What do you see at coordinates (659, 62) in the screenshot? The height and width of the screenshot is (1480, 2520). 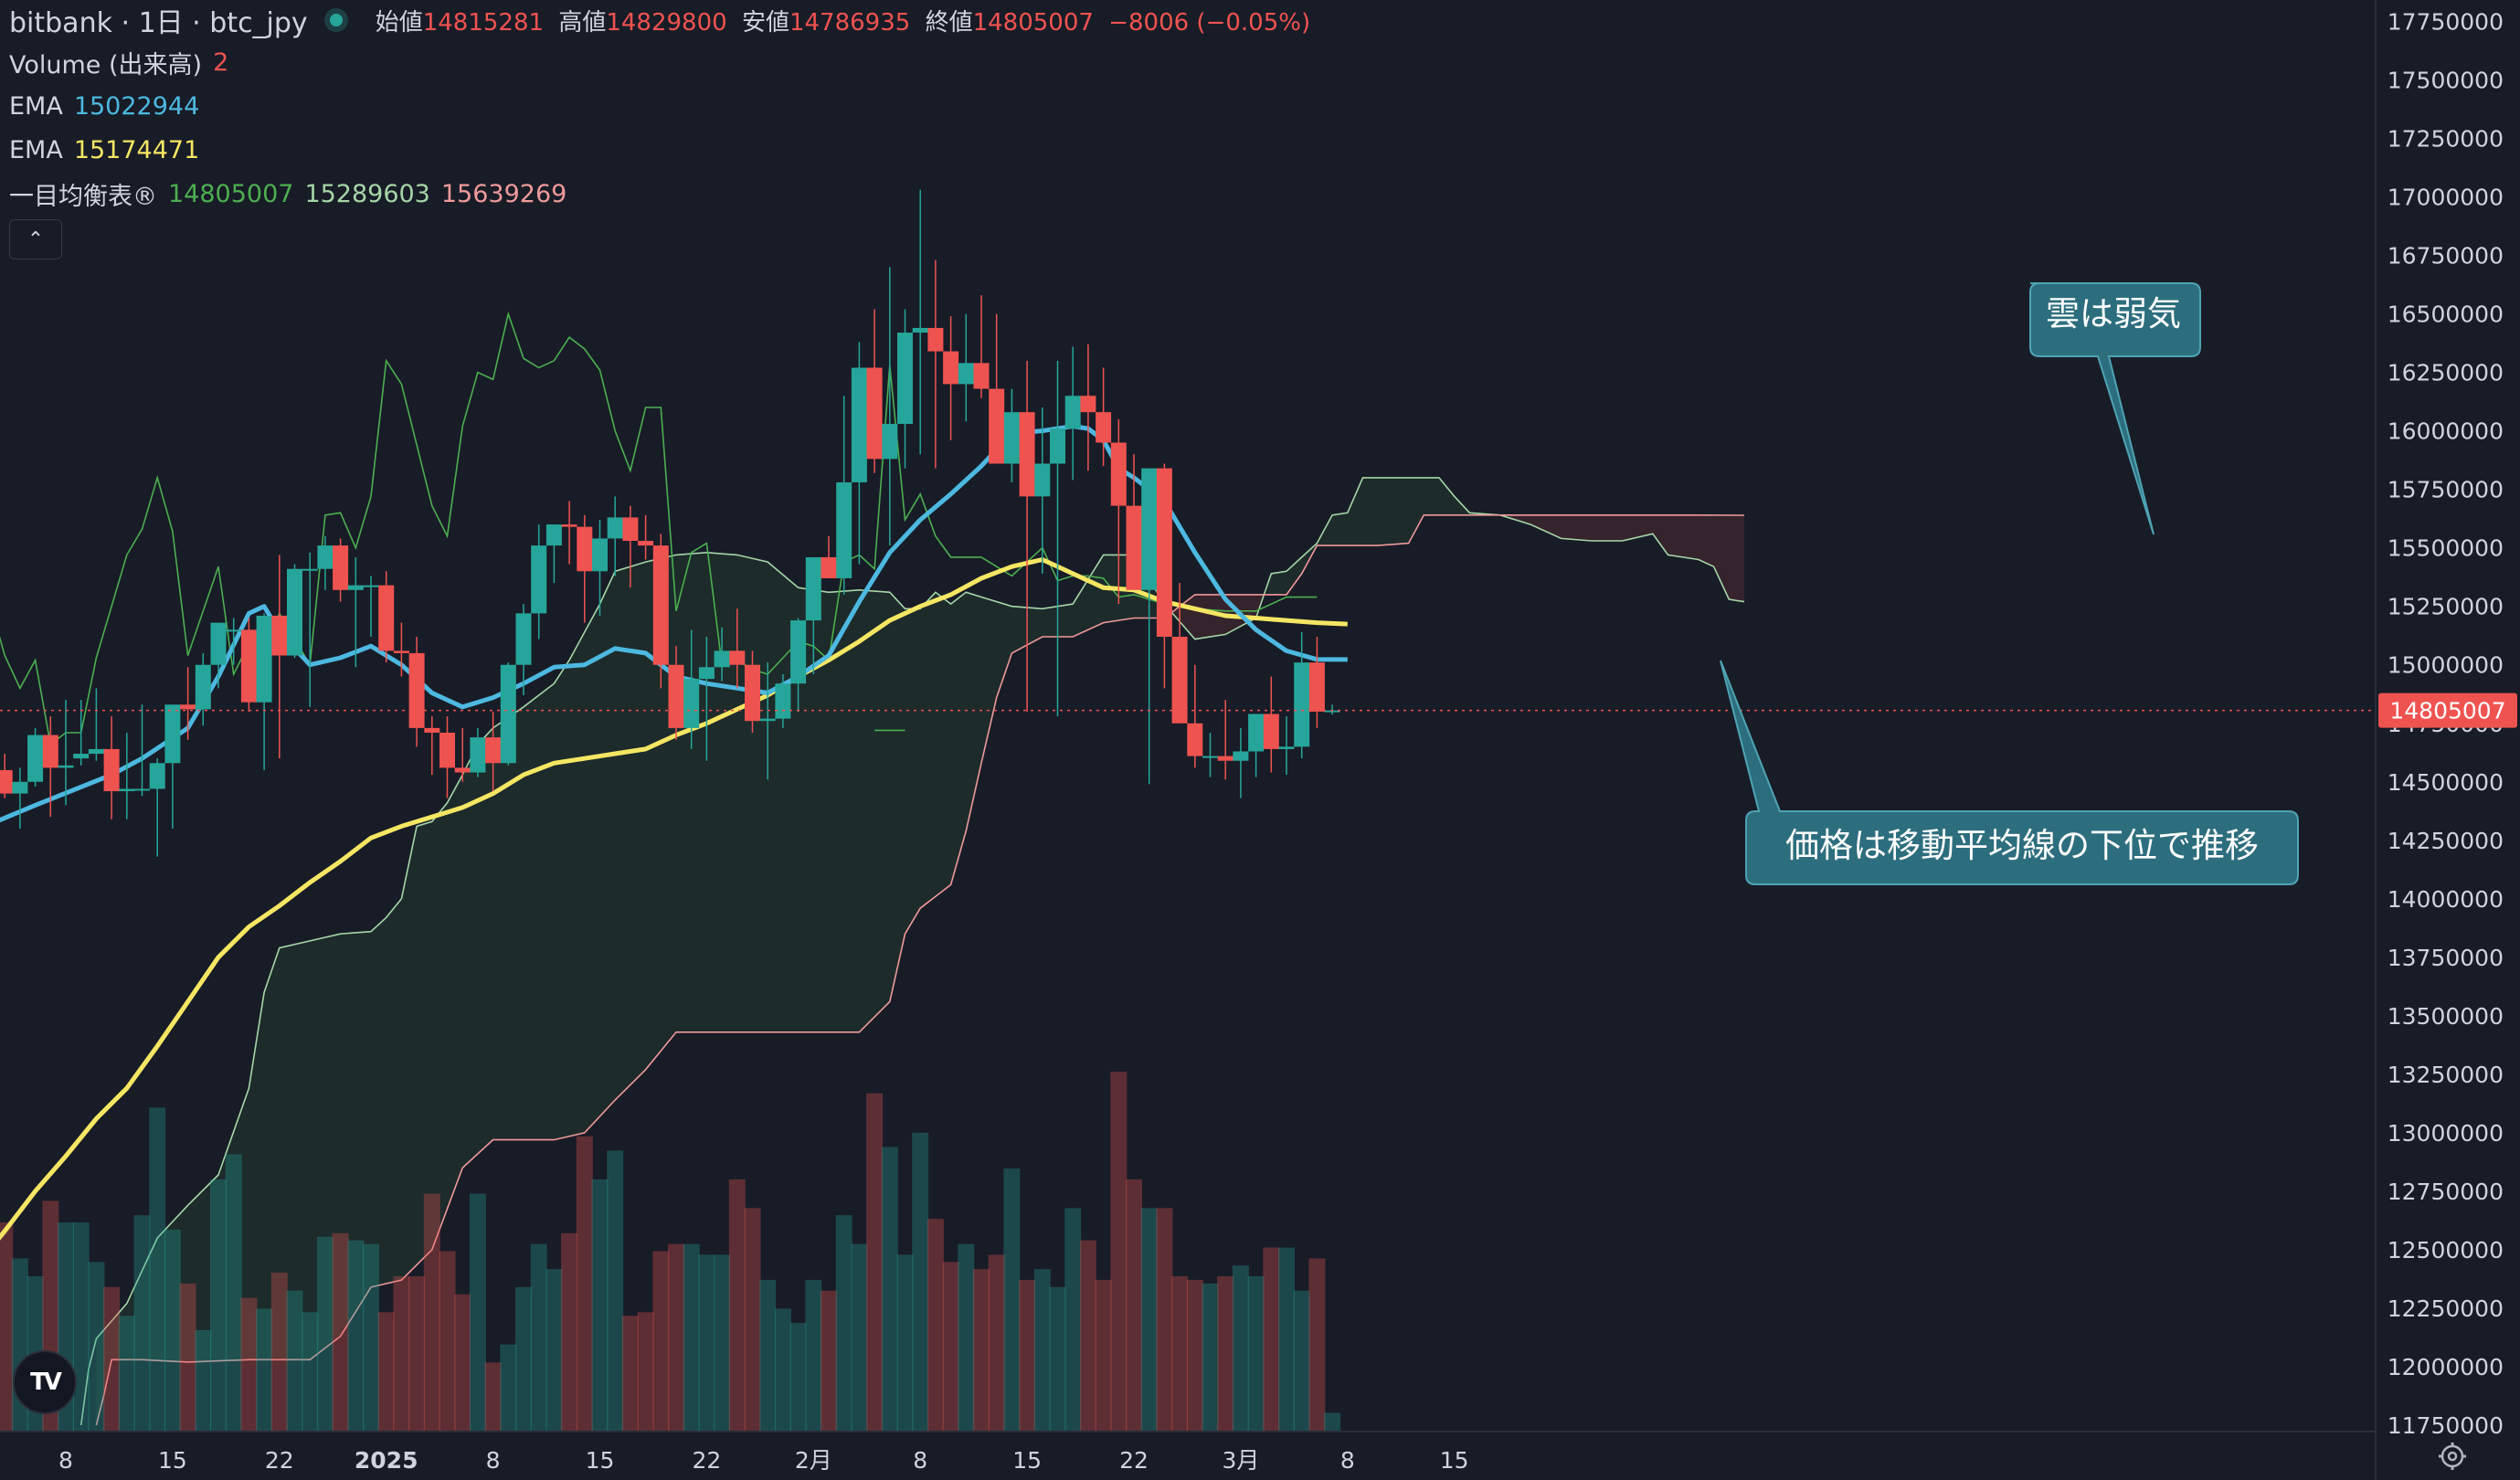 I see `volume-legend: Volume (出来高) 2` at bounding box center [659, 62].